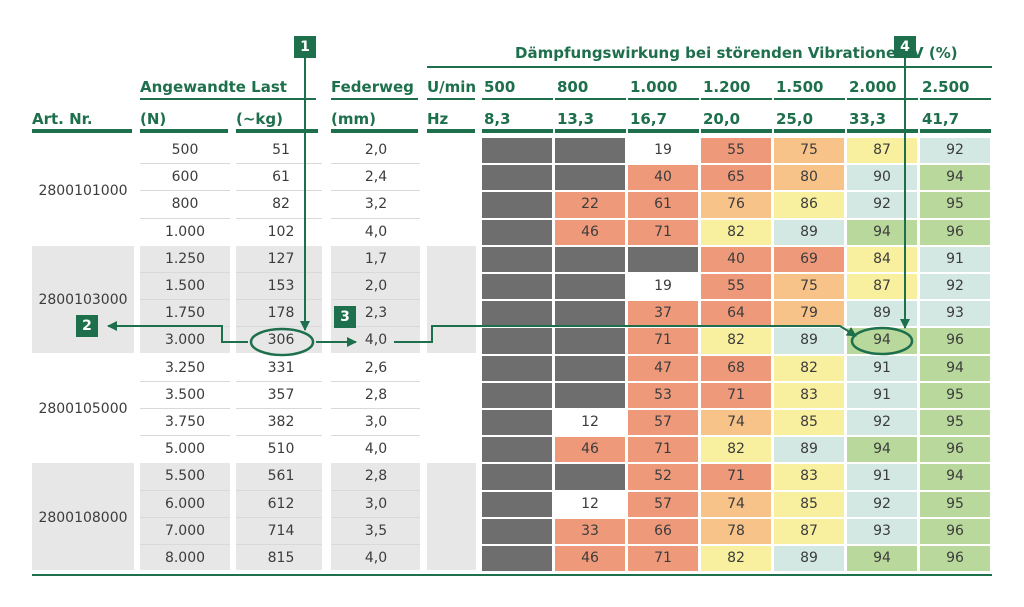 Image resolution: width=1024 pixels, height=607 pixels. What do you see at coordinates (62, 119) in the screenshot?
I see `art-nr-header: Art. Nr.` at bounding box center [62, 119].